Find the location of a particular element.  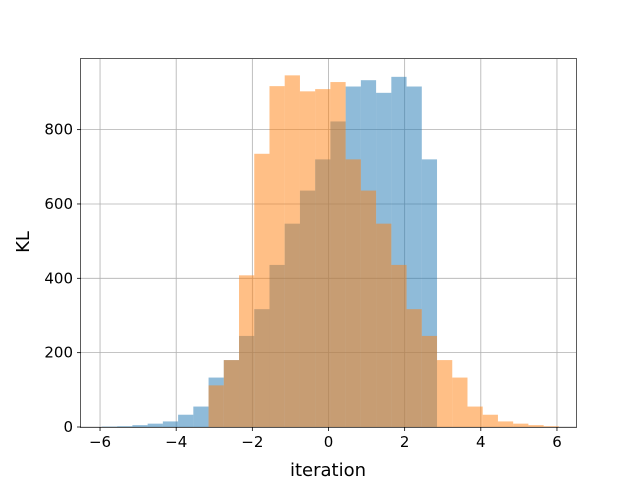

x-axis-label: iteration is located at coordinates (328, 470).